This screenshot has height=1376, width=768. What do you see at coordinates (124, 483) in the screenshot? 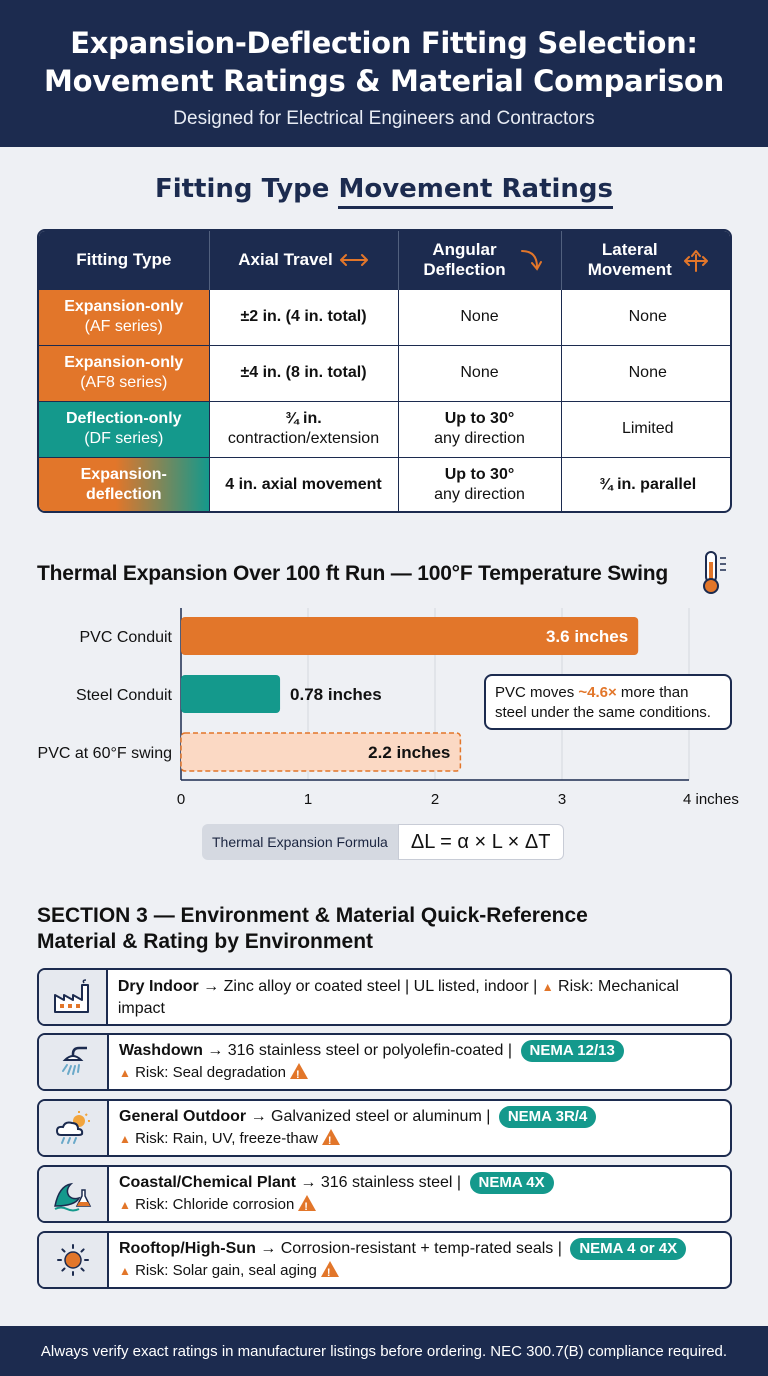
I see `fitting-type-cell: Expansion-deflection` at bounding box center [124, 483].